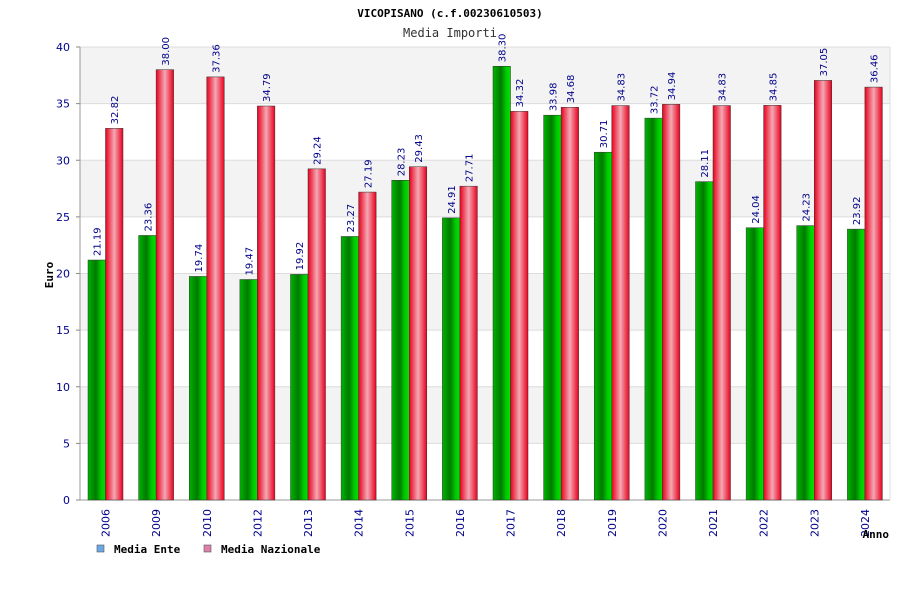 This screenshot has height=600, width=900. Describe the element at coordinates (318, 150) in the screenshot. I see `data-label: 29.24` at that location.